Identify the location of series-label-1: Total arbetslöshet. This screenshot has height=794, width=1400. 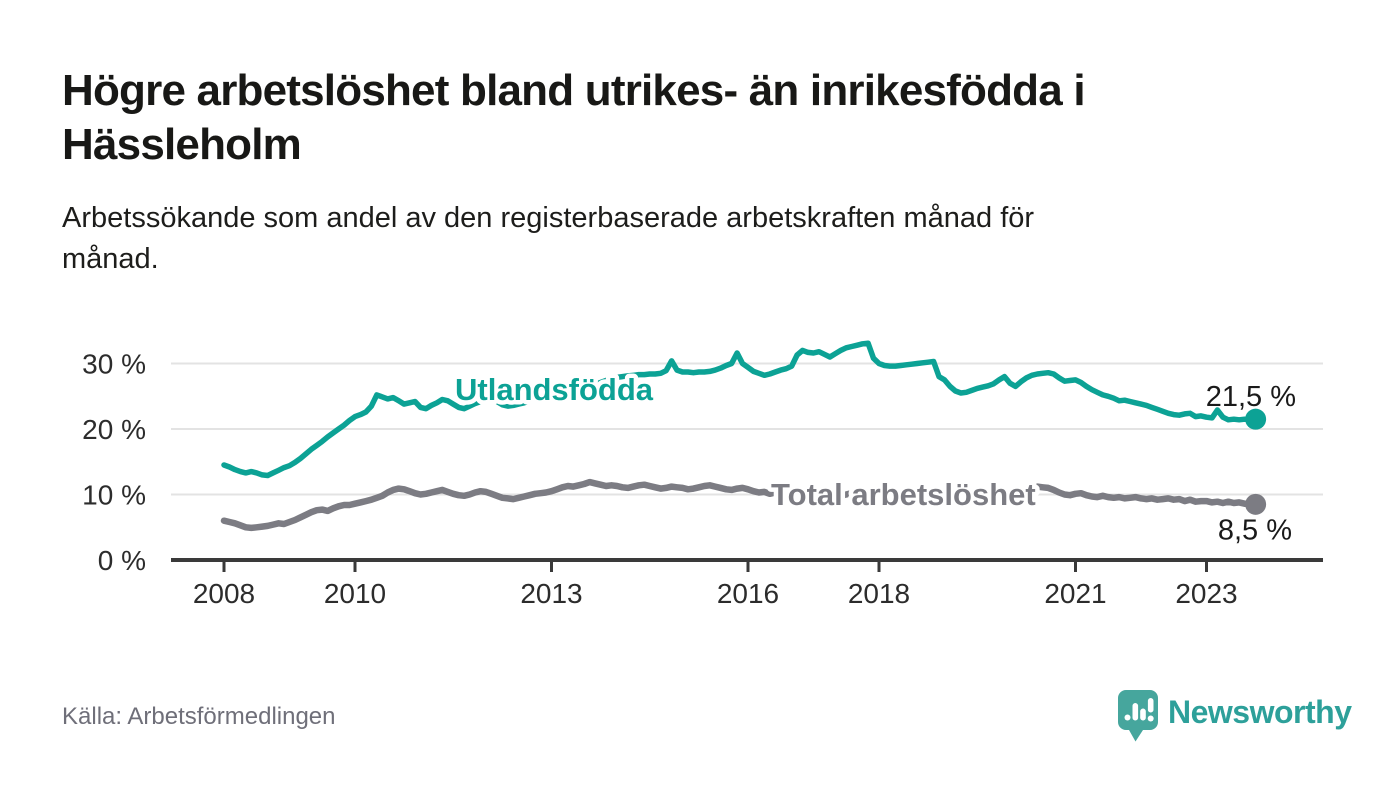
(903, 494).